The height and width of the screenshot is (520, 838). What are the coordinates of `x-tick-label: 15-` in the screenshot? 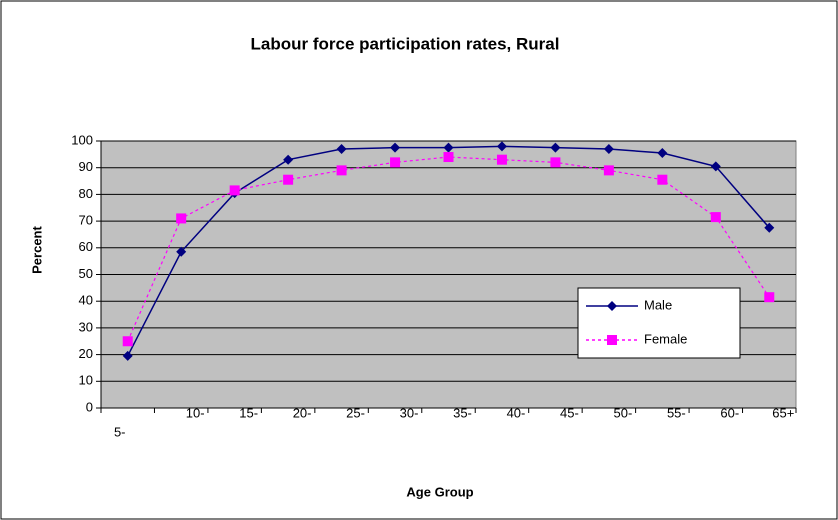 It's located at (248, 412).